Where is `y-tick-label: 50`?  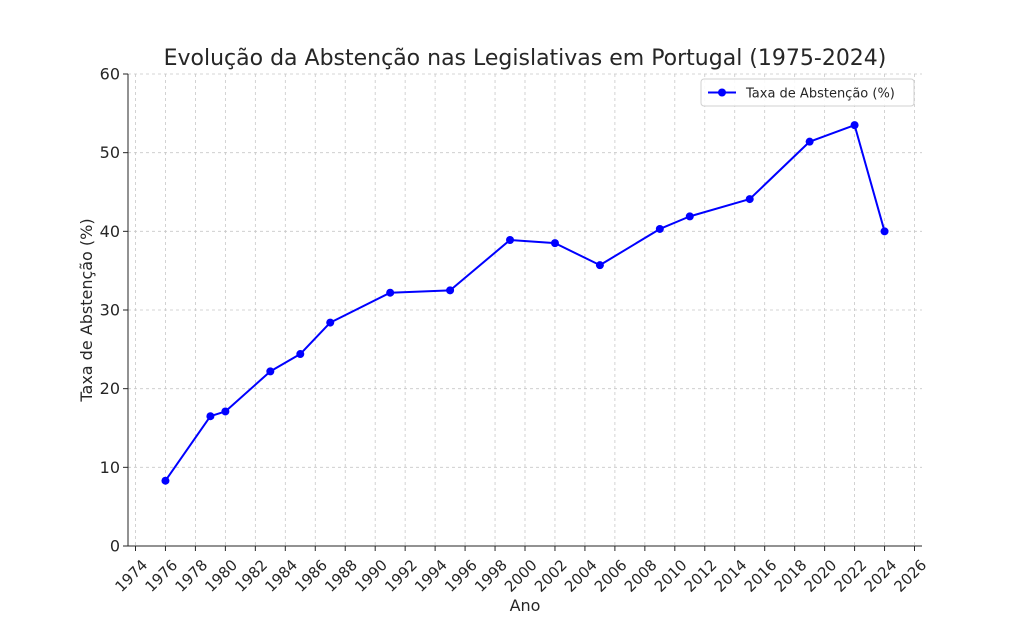
y-tick-label: 50 is located at coordinates (110, 152).